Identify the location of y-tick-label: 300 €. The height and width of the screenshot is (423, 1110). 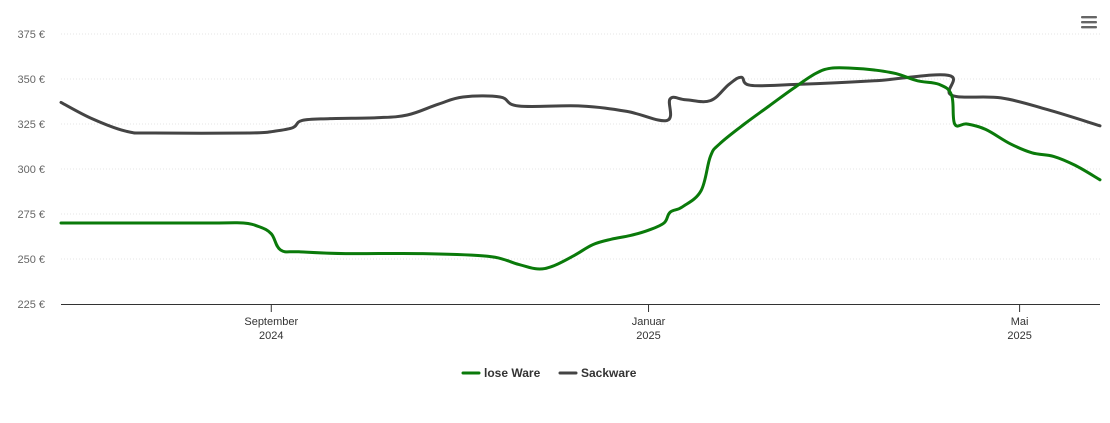
(31, 170).